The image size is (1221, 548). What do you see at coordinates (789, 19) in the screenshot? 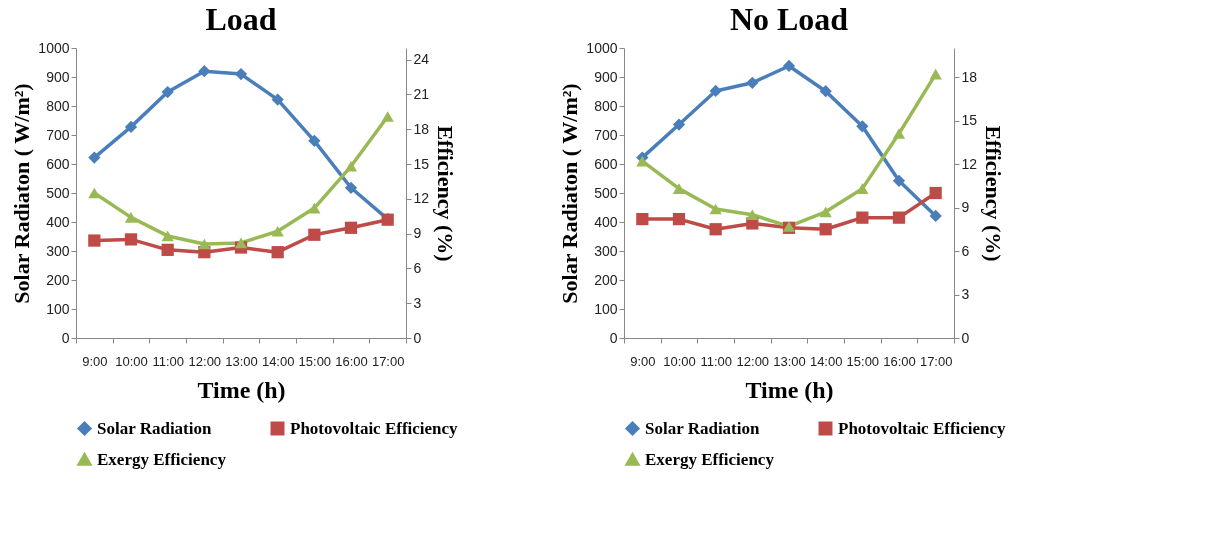
I see `chart-title: No Load` at bounding box center [789, 19].